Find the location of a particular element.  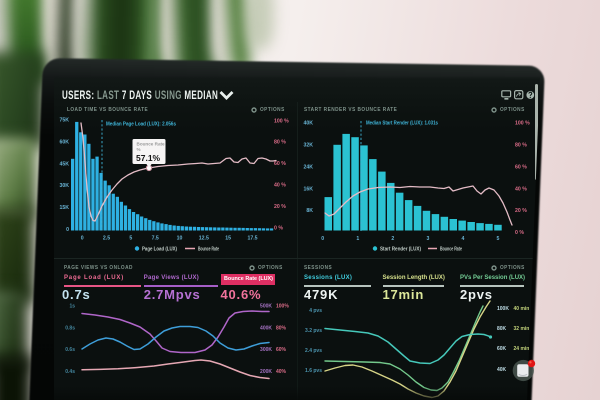

svg-text: 2 is located at coordinates (392, 239).